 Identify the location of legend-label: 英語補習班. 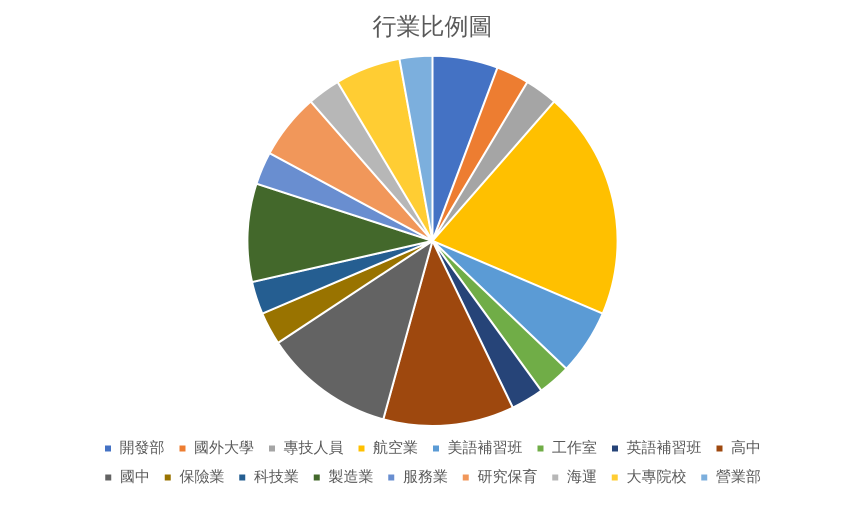
(664, 447).